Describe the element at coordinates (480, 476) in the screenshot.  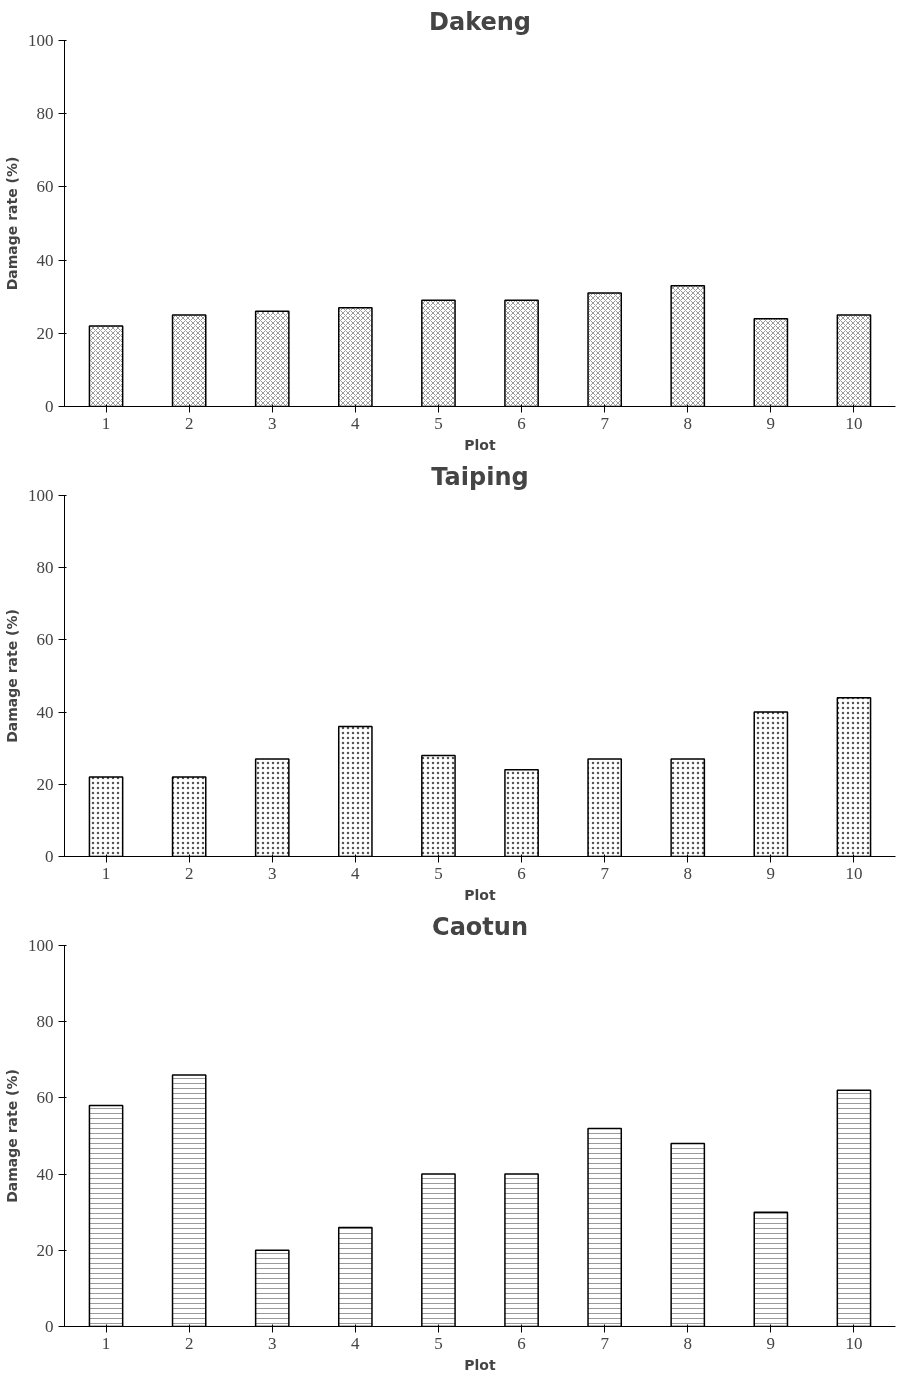
I see `chart-title: Taiping` at that location.